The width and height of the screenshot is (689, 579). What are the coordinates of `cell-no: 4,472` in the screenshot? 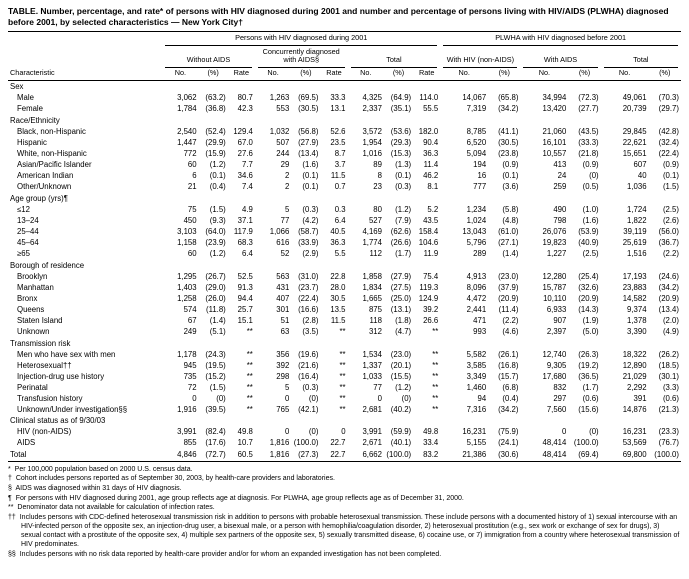 It's located at (476, 298).